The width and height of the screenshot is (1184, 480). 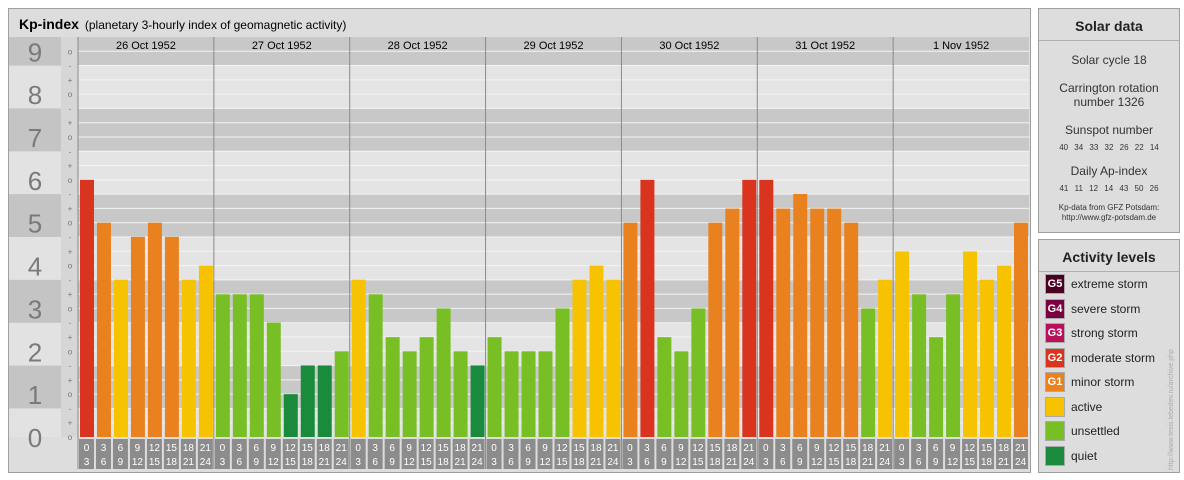 I want to click on activity-label: minor storm, so click(x=1103, y=382).